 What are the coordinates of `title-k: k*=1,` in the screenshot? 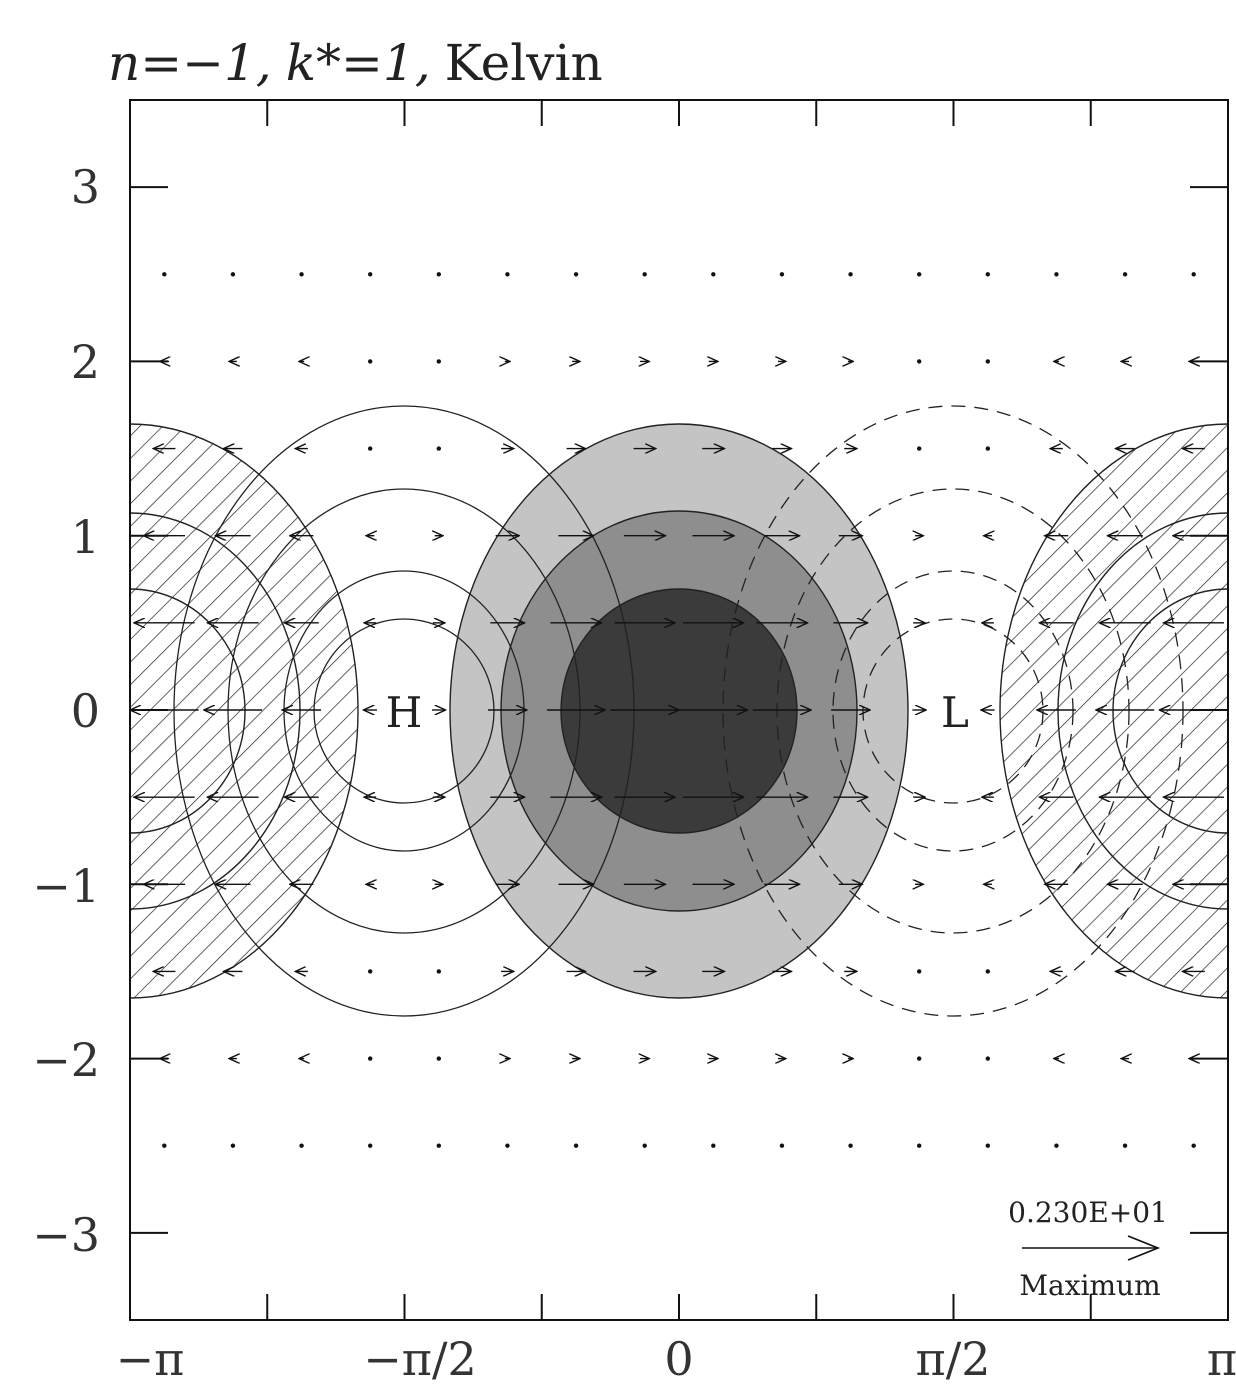 It's located at (358, 63).